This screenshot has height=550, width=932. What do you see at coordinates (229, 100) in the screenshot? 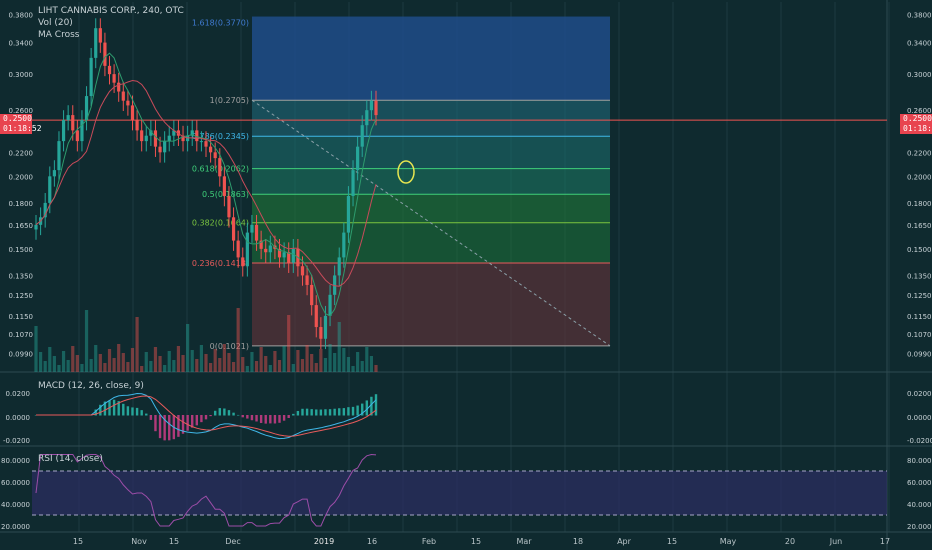
I see `fib-level-label: 1(0.2705)` at bounding box center [229, 100].